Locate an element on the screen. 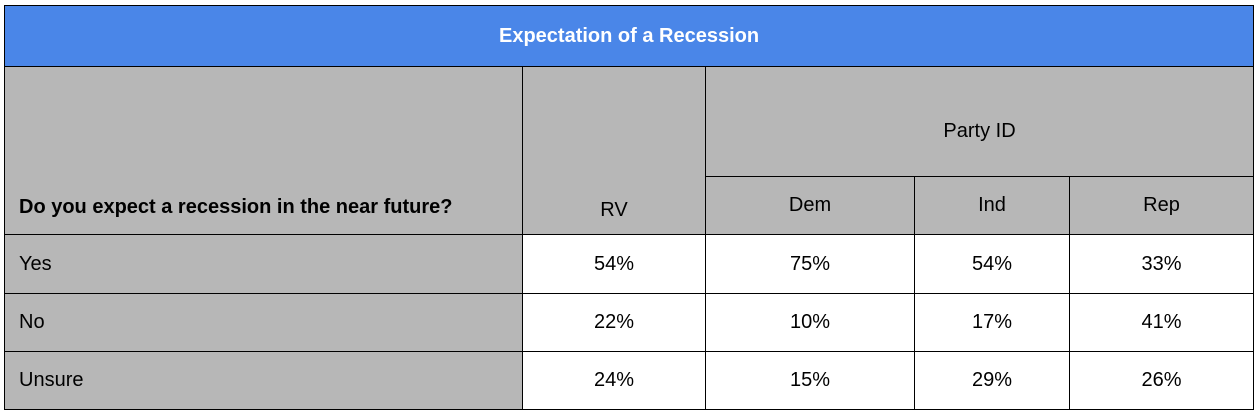 The height and width of the screenshot is (412, 1258). cell-yes-ind: 54% is located at coordinates (992, 264).